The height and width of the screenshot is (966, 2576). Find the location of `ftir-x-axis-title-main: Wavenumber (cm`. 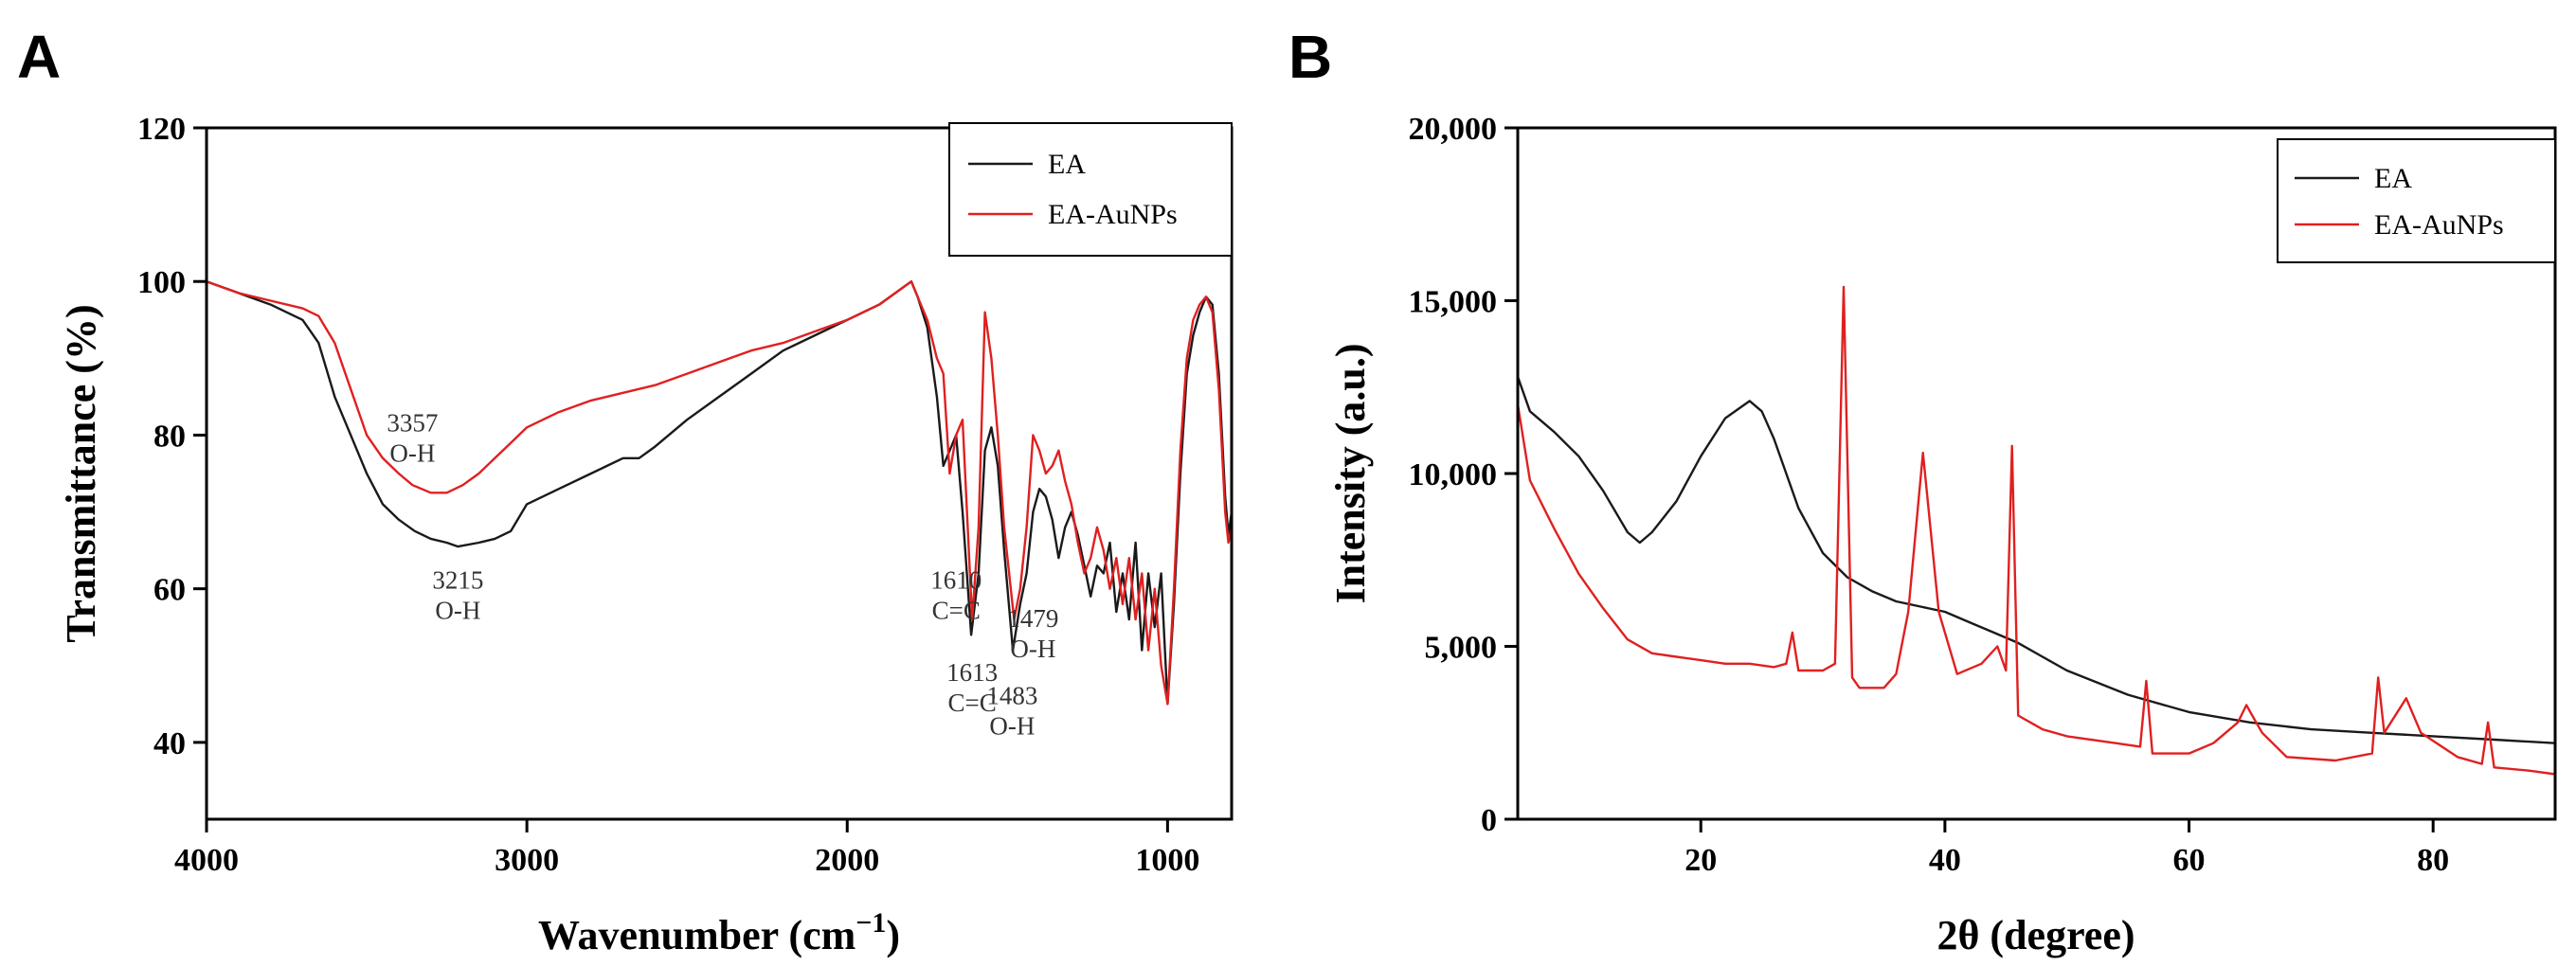

ftir-x-axis-title-main: Wavenumber (cm is located at coordinates (697, 935).